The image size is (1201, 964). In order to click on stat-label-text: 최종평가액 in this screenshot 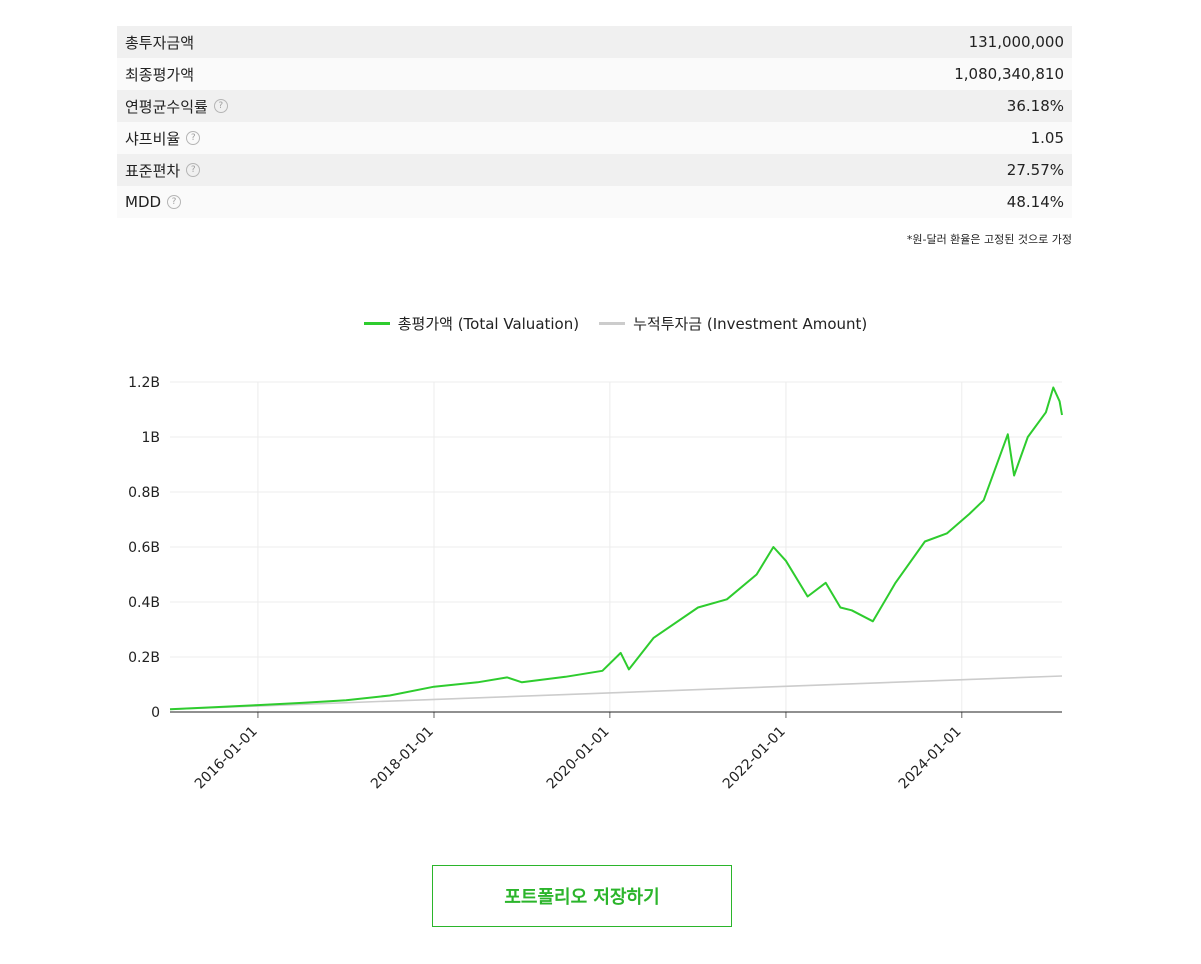, I will do `click(160, 74)`.